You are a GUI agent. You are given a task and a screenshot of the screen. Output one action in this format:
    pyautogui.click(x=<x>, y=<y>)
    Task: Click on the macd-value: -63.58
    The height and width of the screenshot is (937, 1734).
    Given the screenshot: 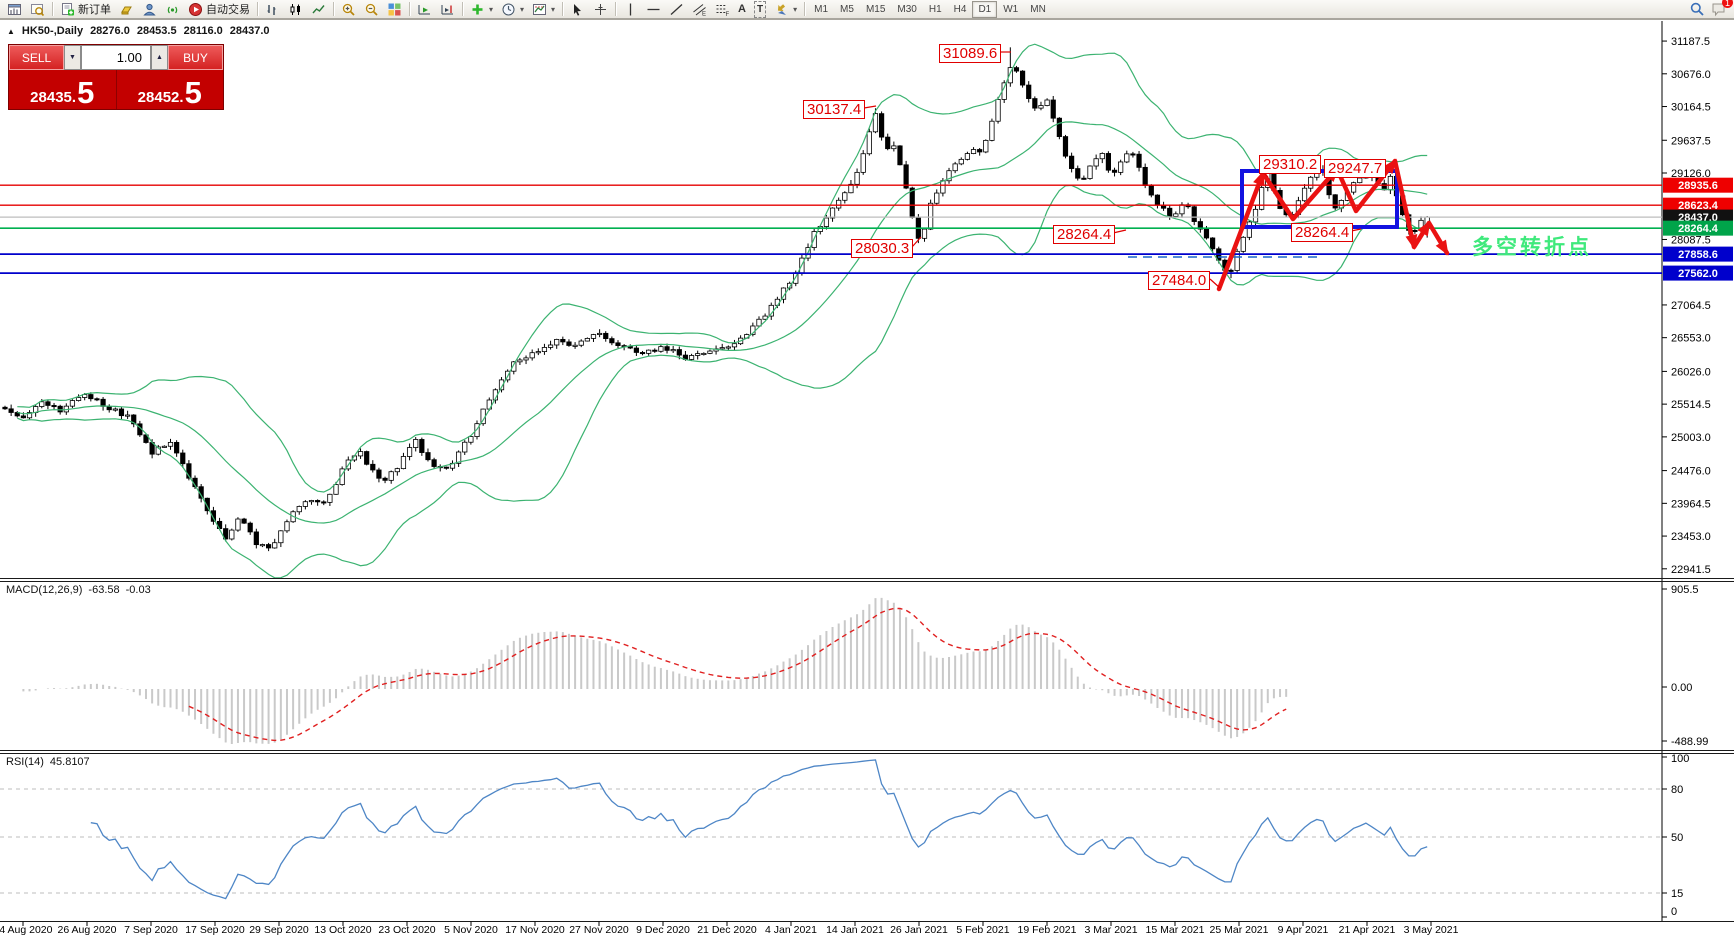 What is the action you would take?
    pyautogui.click(x=104, y=590)
    